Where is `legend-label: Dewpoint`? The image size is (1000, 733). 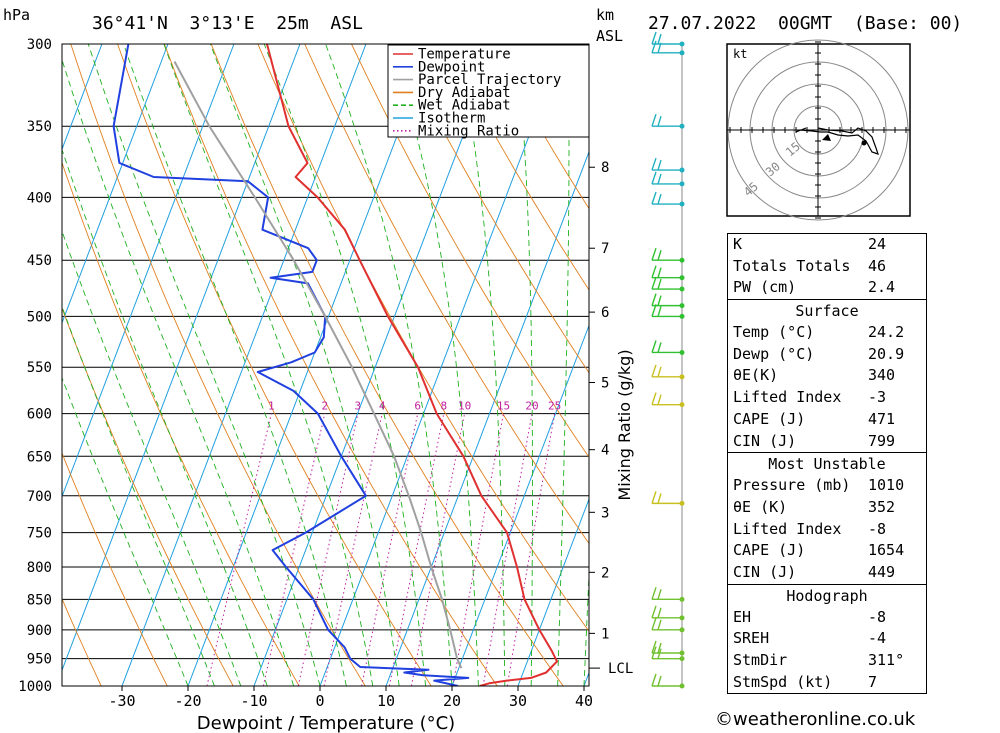 legend-label: Dewpoint is located at coordinates (451, 67).